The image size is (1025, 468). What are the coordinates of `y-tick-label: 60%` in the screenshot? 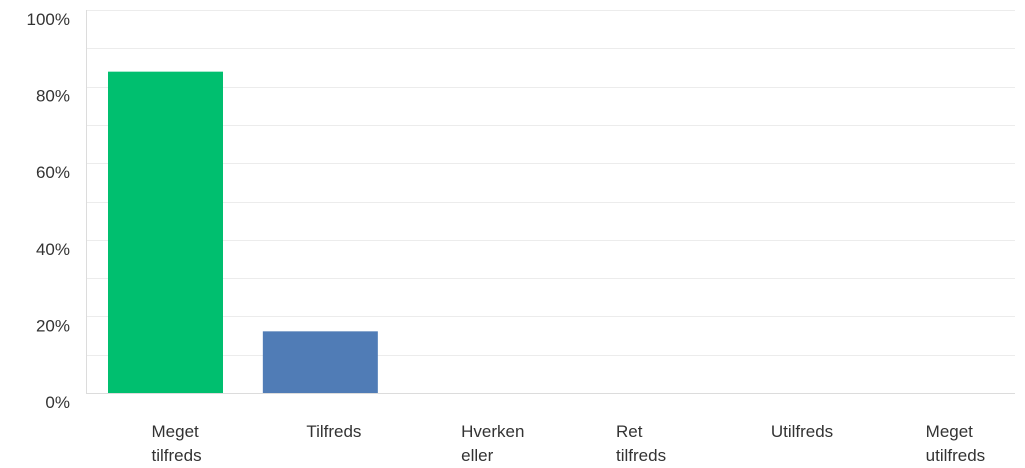 It's located at (53, 172).